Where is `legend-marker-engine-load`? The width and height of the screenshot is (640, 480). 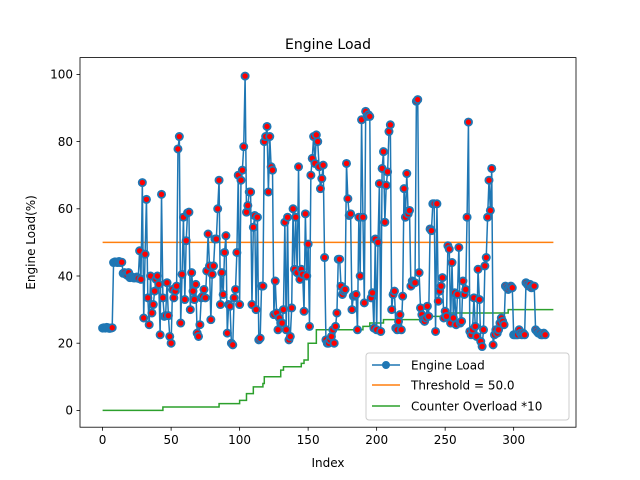 legend-marker-engine-load is located at coordinates (386, 365).